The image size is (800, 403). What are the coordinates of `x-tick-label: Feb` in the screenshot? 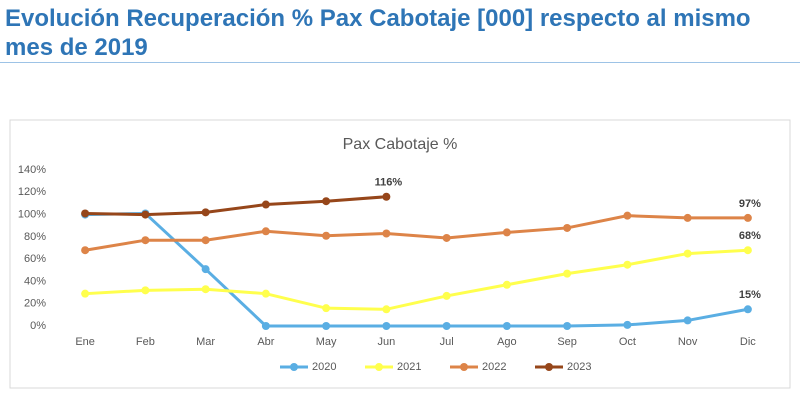 It's located at (145, 342).